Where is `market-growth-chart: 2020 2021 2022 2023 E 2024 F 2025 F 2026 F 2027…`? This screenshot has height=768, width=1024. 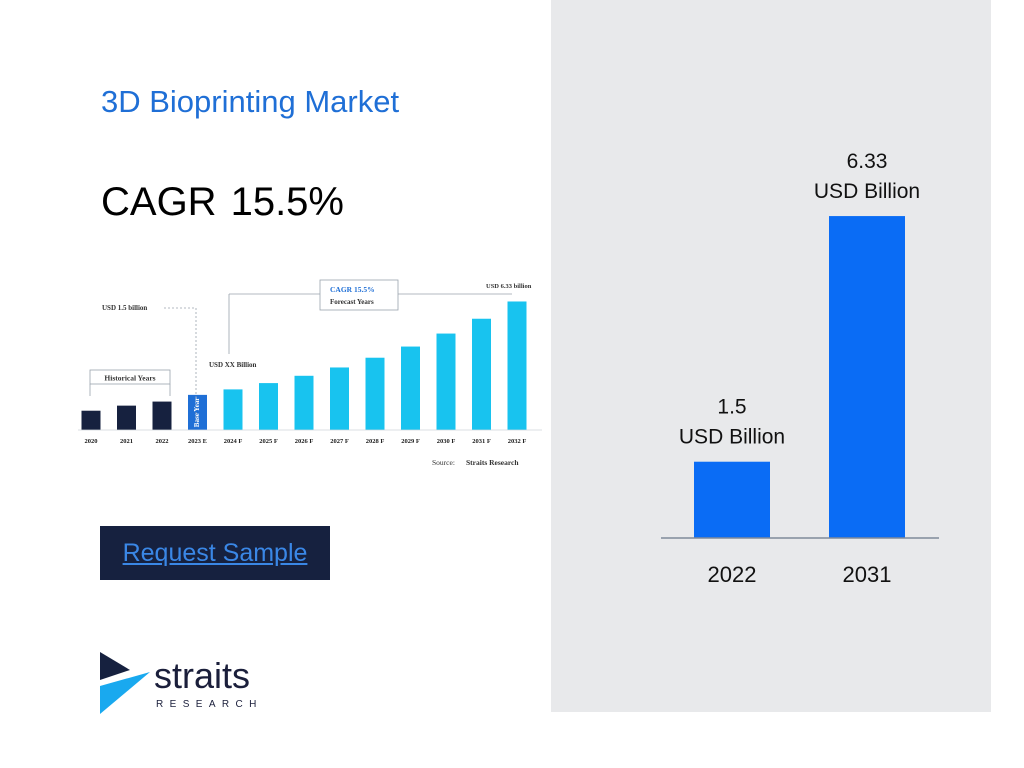 market-growth-chart: 2020 2021 2022 2023 E 2024 F 2025 F 2026 F 2027… is located at coordinates (310, 378).